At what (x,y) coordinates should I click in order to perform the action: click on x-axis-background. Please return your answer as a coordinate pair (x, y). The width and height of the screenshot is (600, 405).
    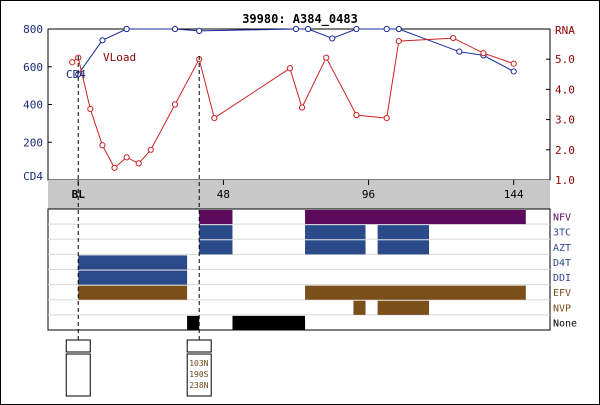
    Looking at the image, I should click on (299, 194).